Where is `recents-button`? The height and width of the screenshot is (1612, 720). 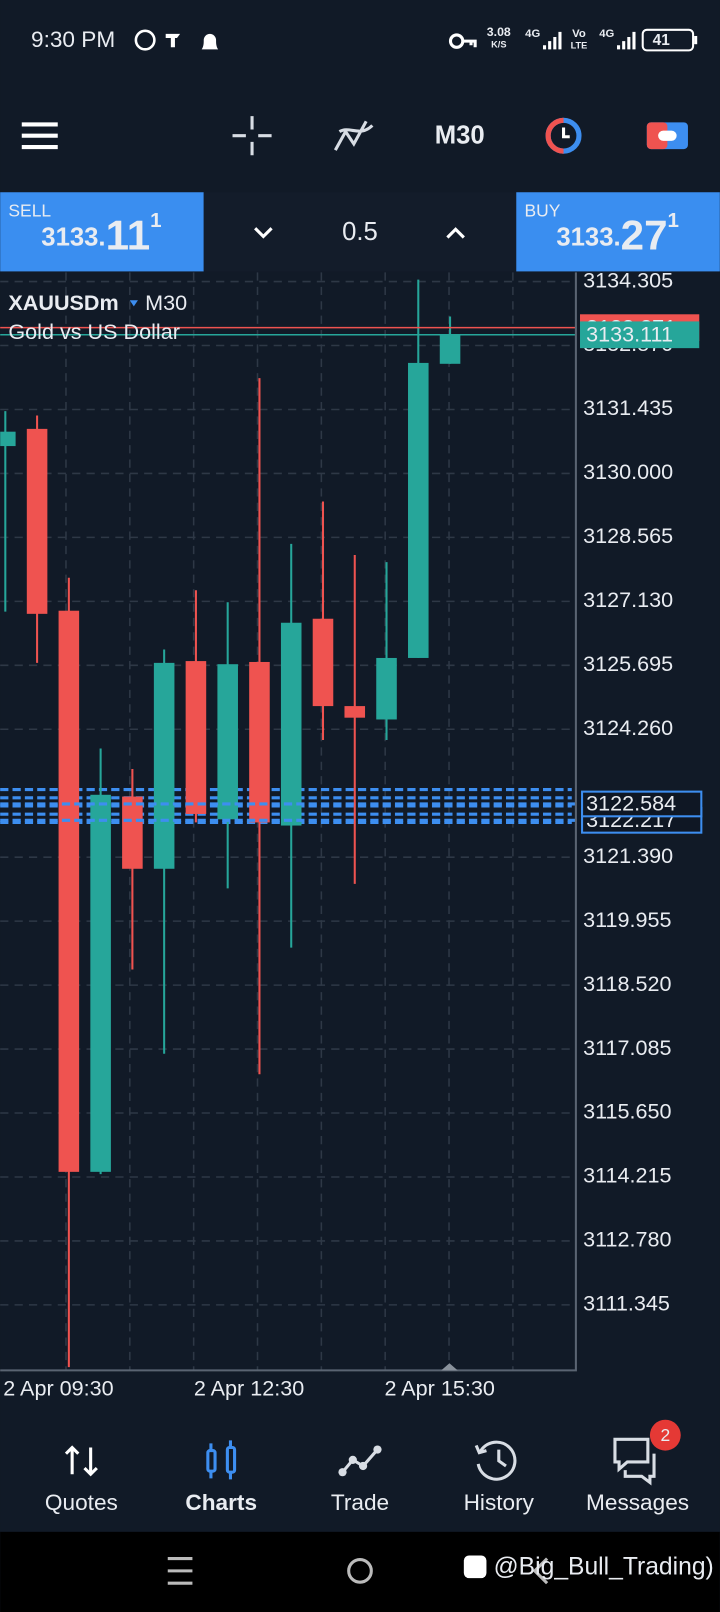
recents-button is located at coordinates (180, 1570).